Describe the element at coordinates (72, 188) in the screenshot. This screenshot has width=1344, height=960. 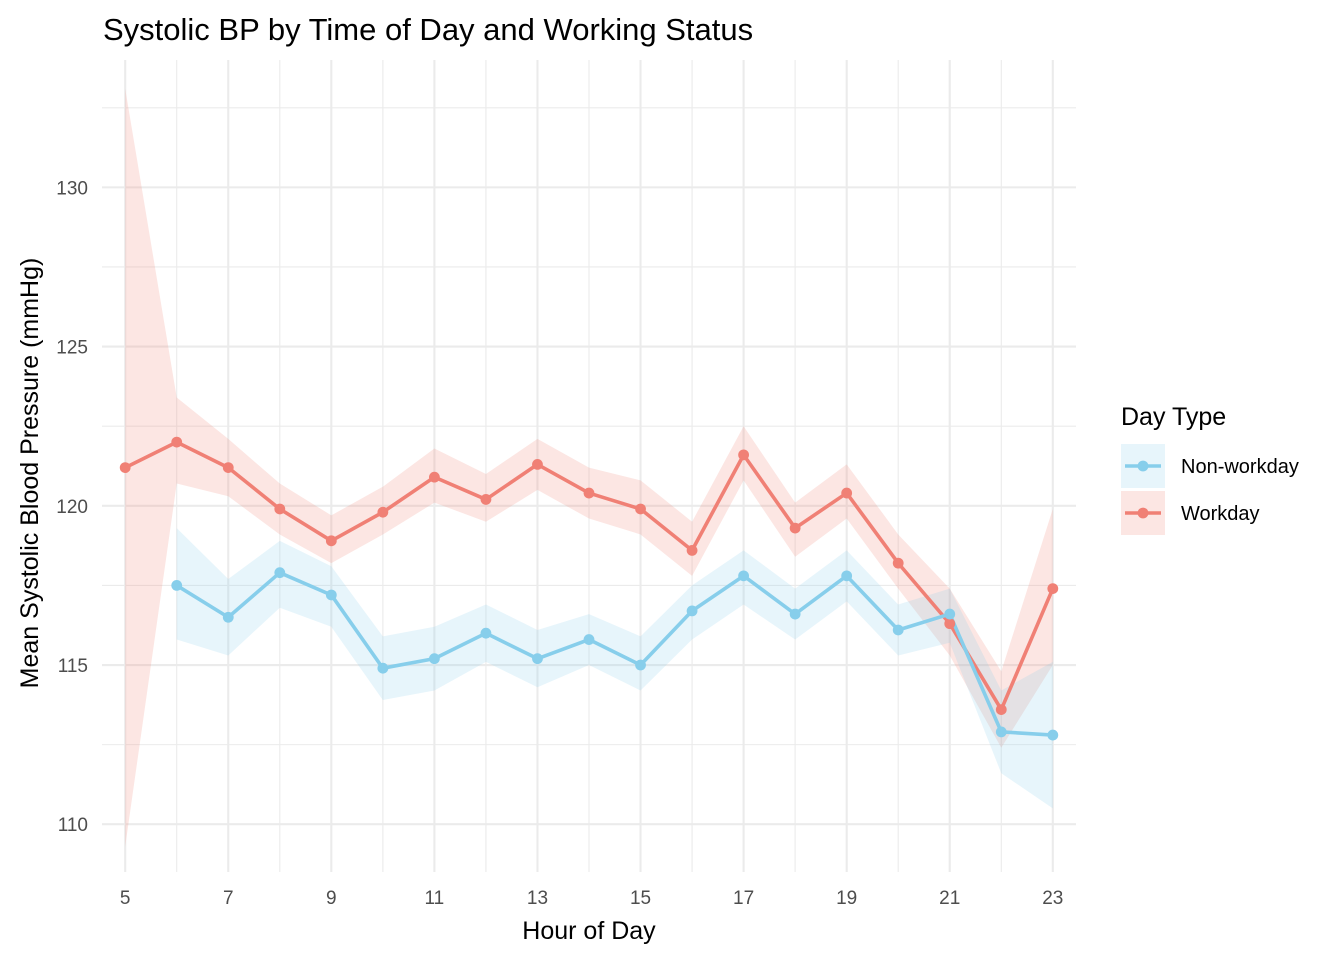
I see `y-tick-label: 130` at that location.